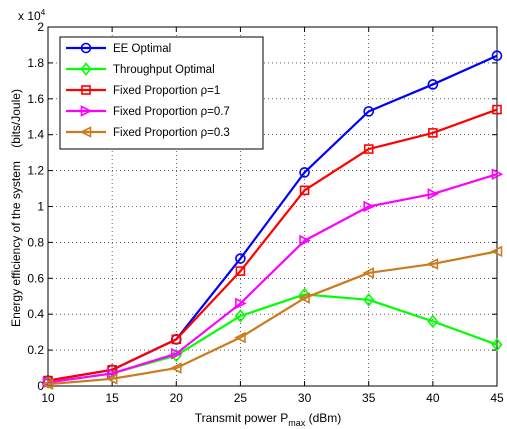  I want to click on legend-entry: Fixed Proportion ρ=1, so click(143, 91).